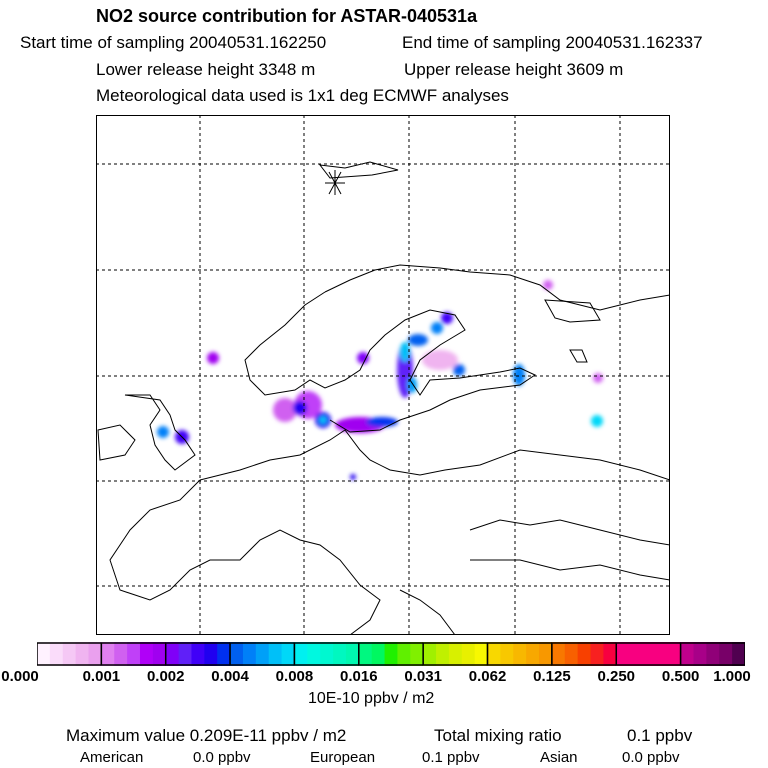 The height and width of the screenshot is (768, 768). What do you see at coordinates (732, 676) in the screenshot?
I see `colorbar-tick-label: 1.000` at bounding box center [732, 676].